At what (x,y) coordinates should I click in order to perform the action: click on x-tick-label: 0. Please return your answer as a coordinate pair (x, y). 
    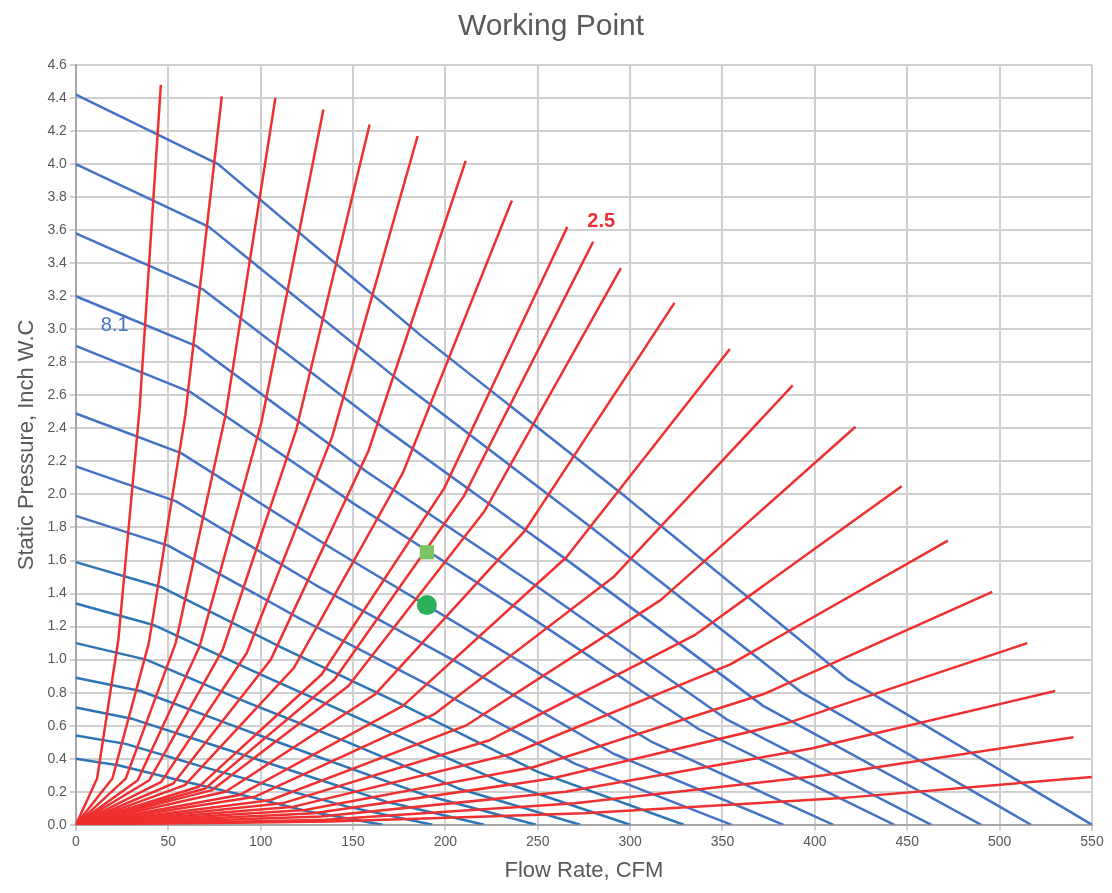
    Looking at the image, I should click on (75, 841).